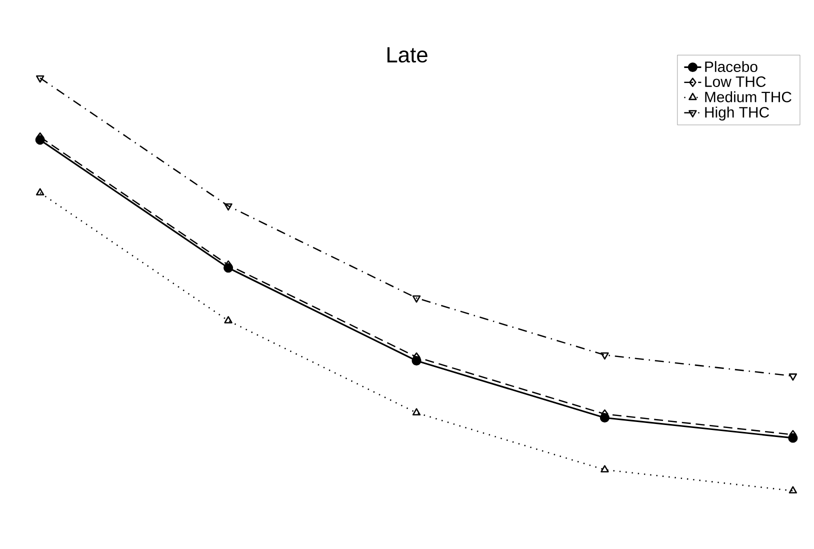 The height and width of the screenshot is (549, 814). Describe the element at coordinates (748, 96) in the screenshot. I see `legend-label: Medium THC` at that location.